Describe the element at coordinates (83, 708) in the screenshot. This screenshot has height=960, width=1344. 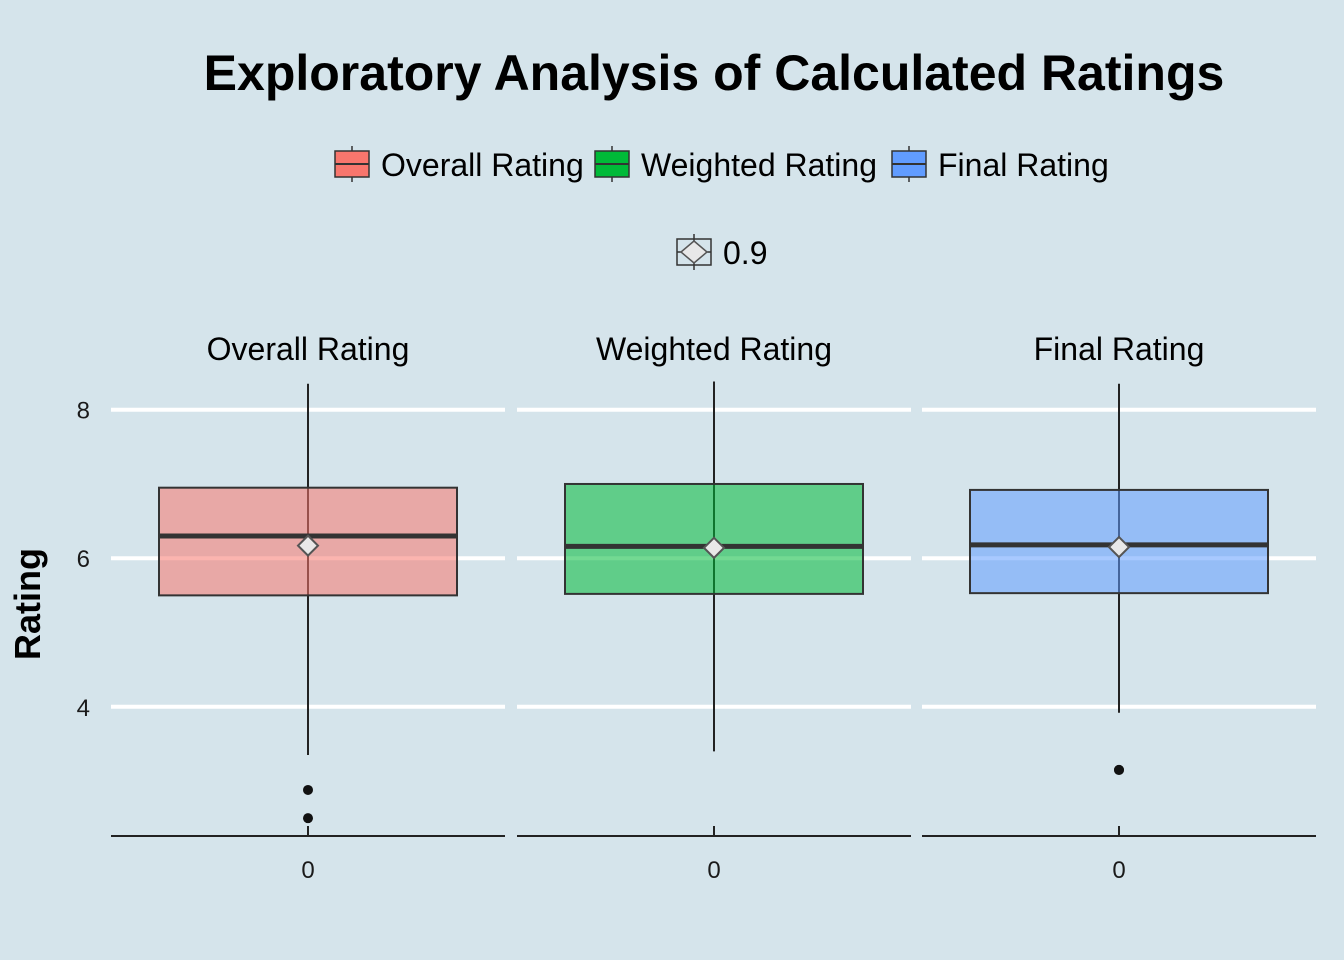
I see `y-tick-label: 4` at that location.